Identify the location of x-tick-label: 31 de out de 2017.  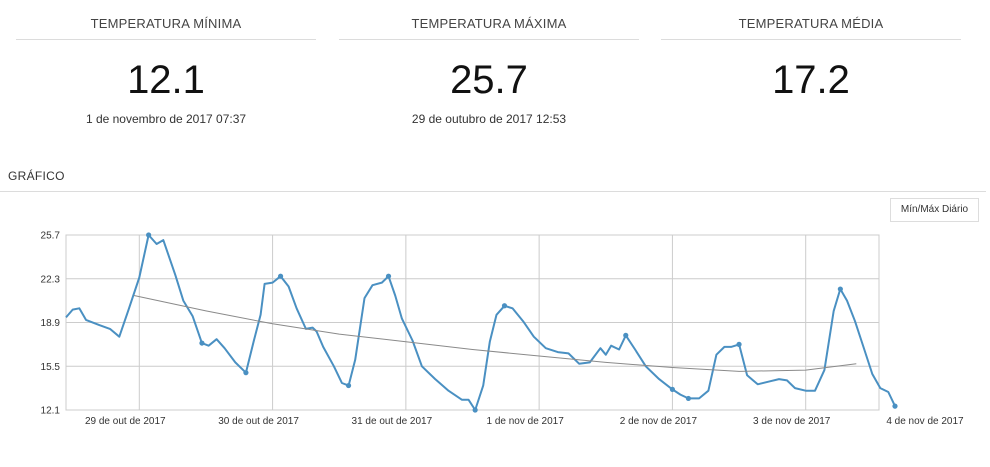
(392, 420).